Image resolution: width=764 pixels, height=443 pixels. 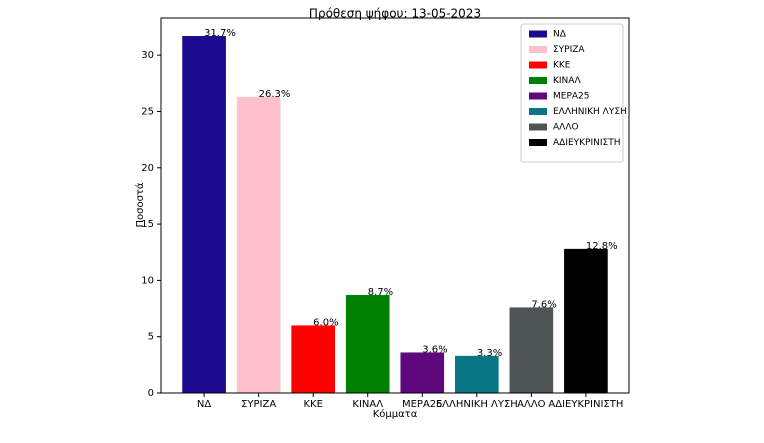 I want to click on value-label: 26.3%, so click(x=275, y=94).